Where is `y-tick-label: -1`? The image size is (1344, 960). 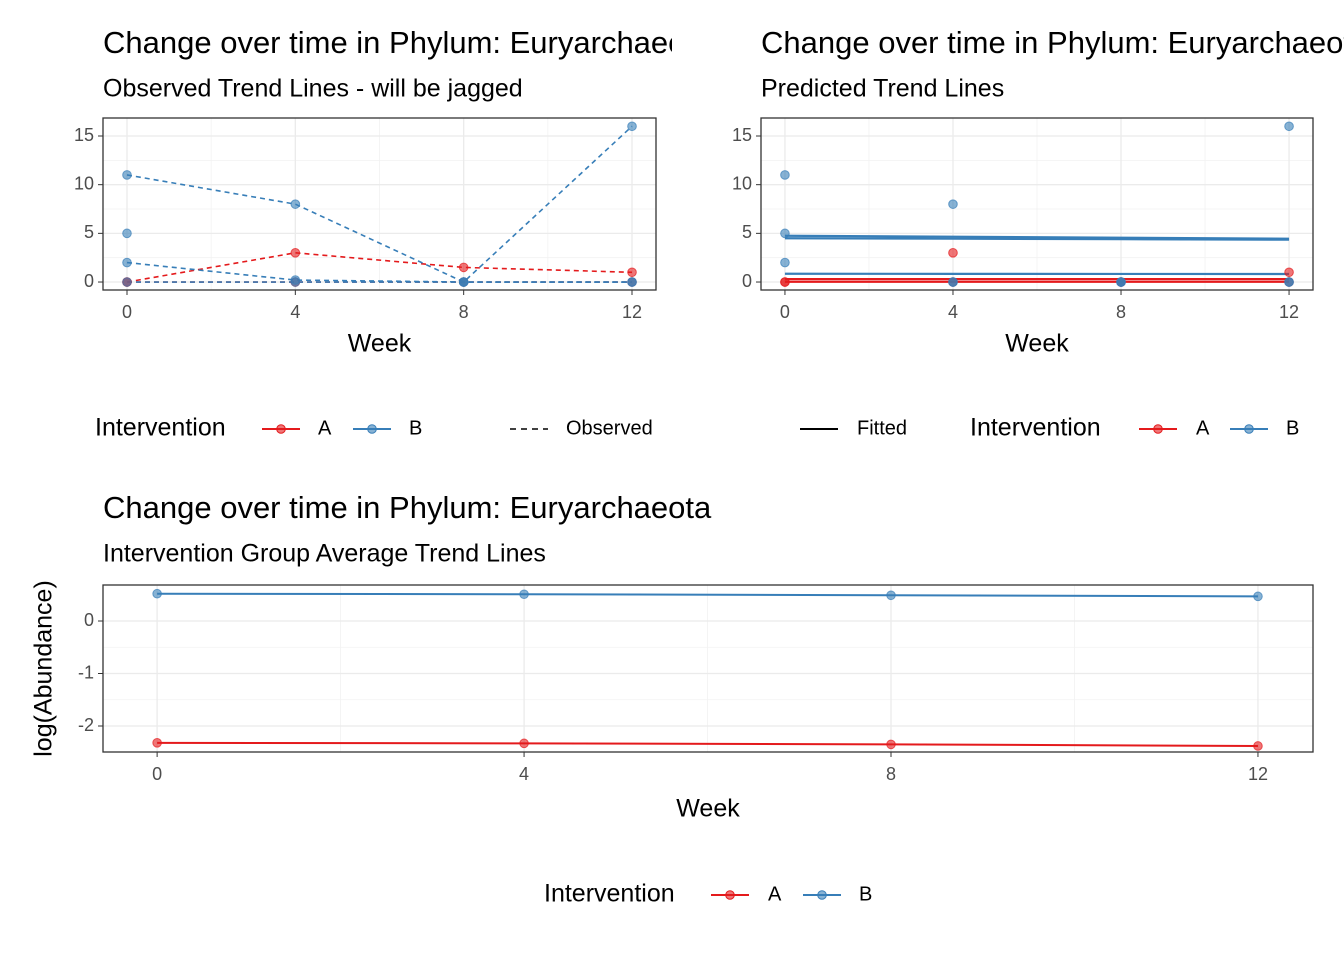 y-tick-label: -1 is located at coordinates (86, 672).